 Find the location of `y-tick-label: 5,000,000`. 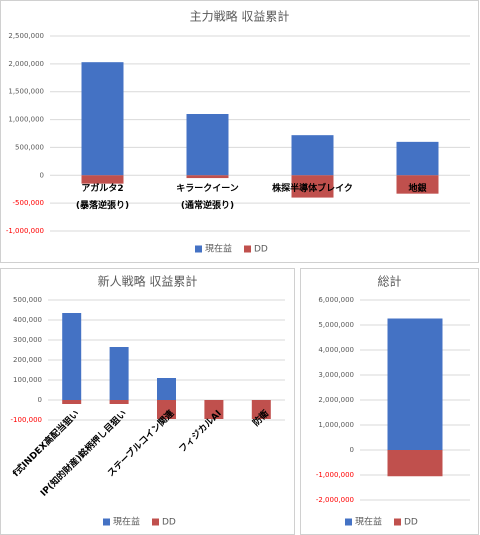

y-tick-label: 5,000,000 is located at coordinates (336, 325).